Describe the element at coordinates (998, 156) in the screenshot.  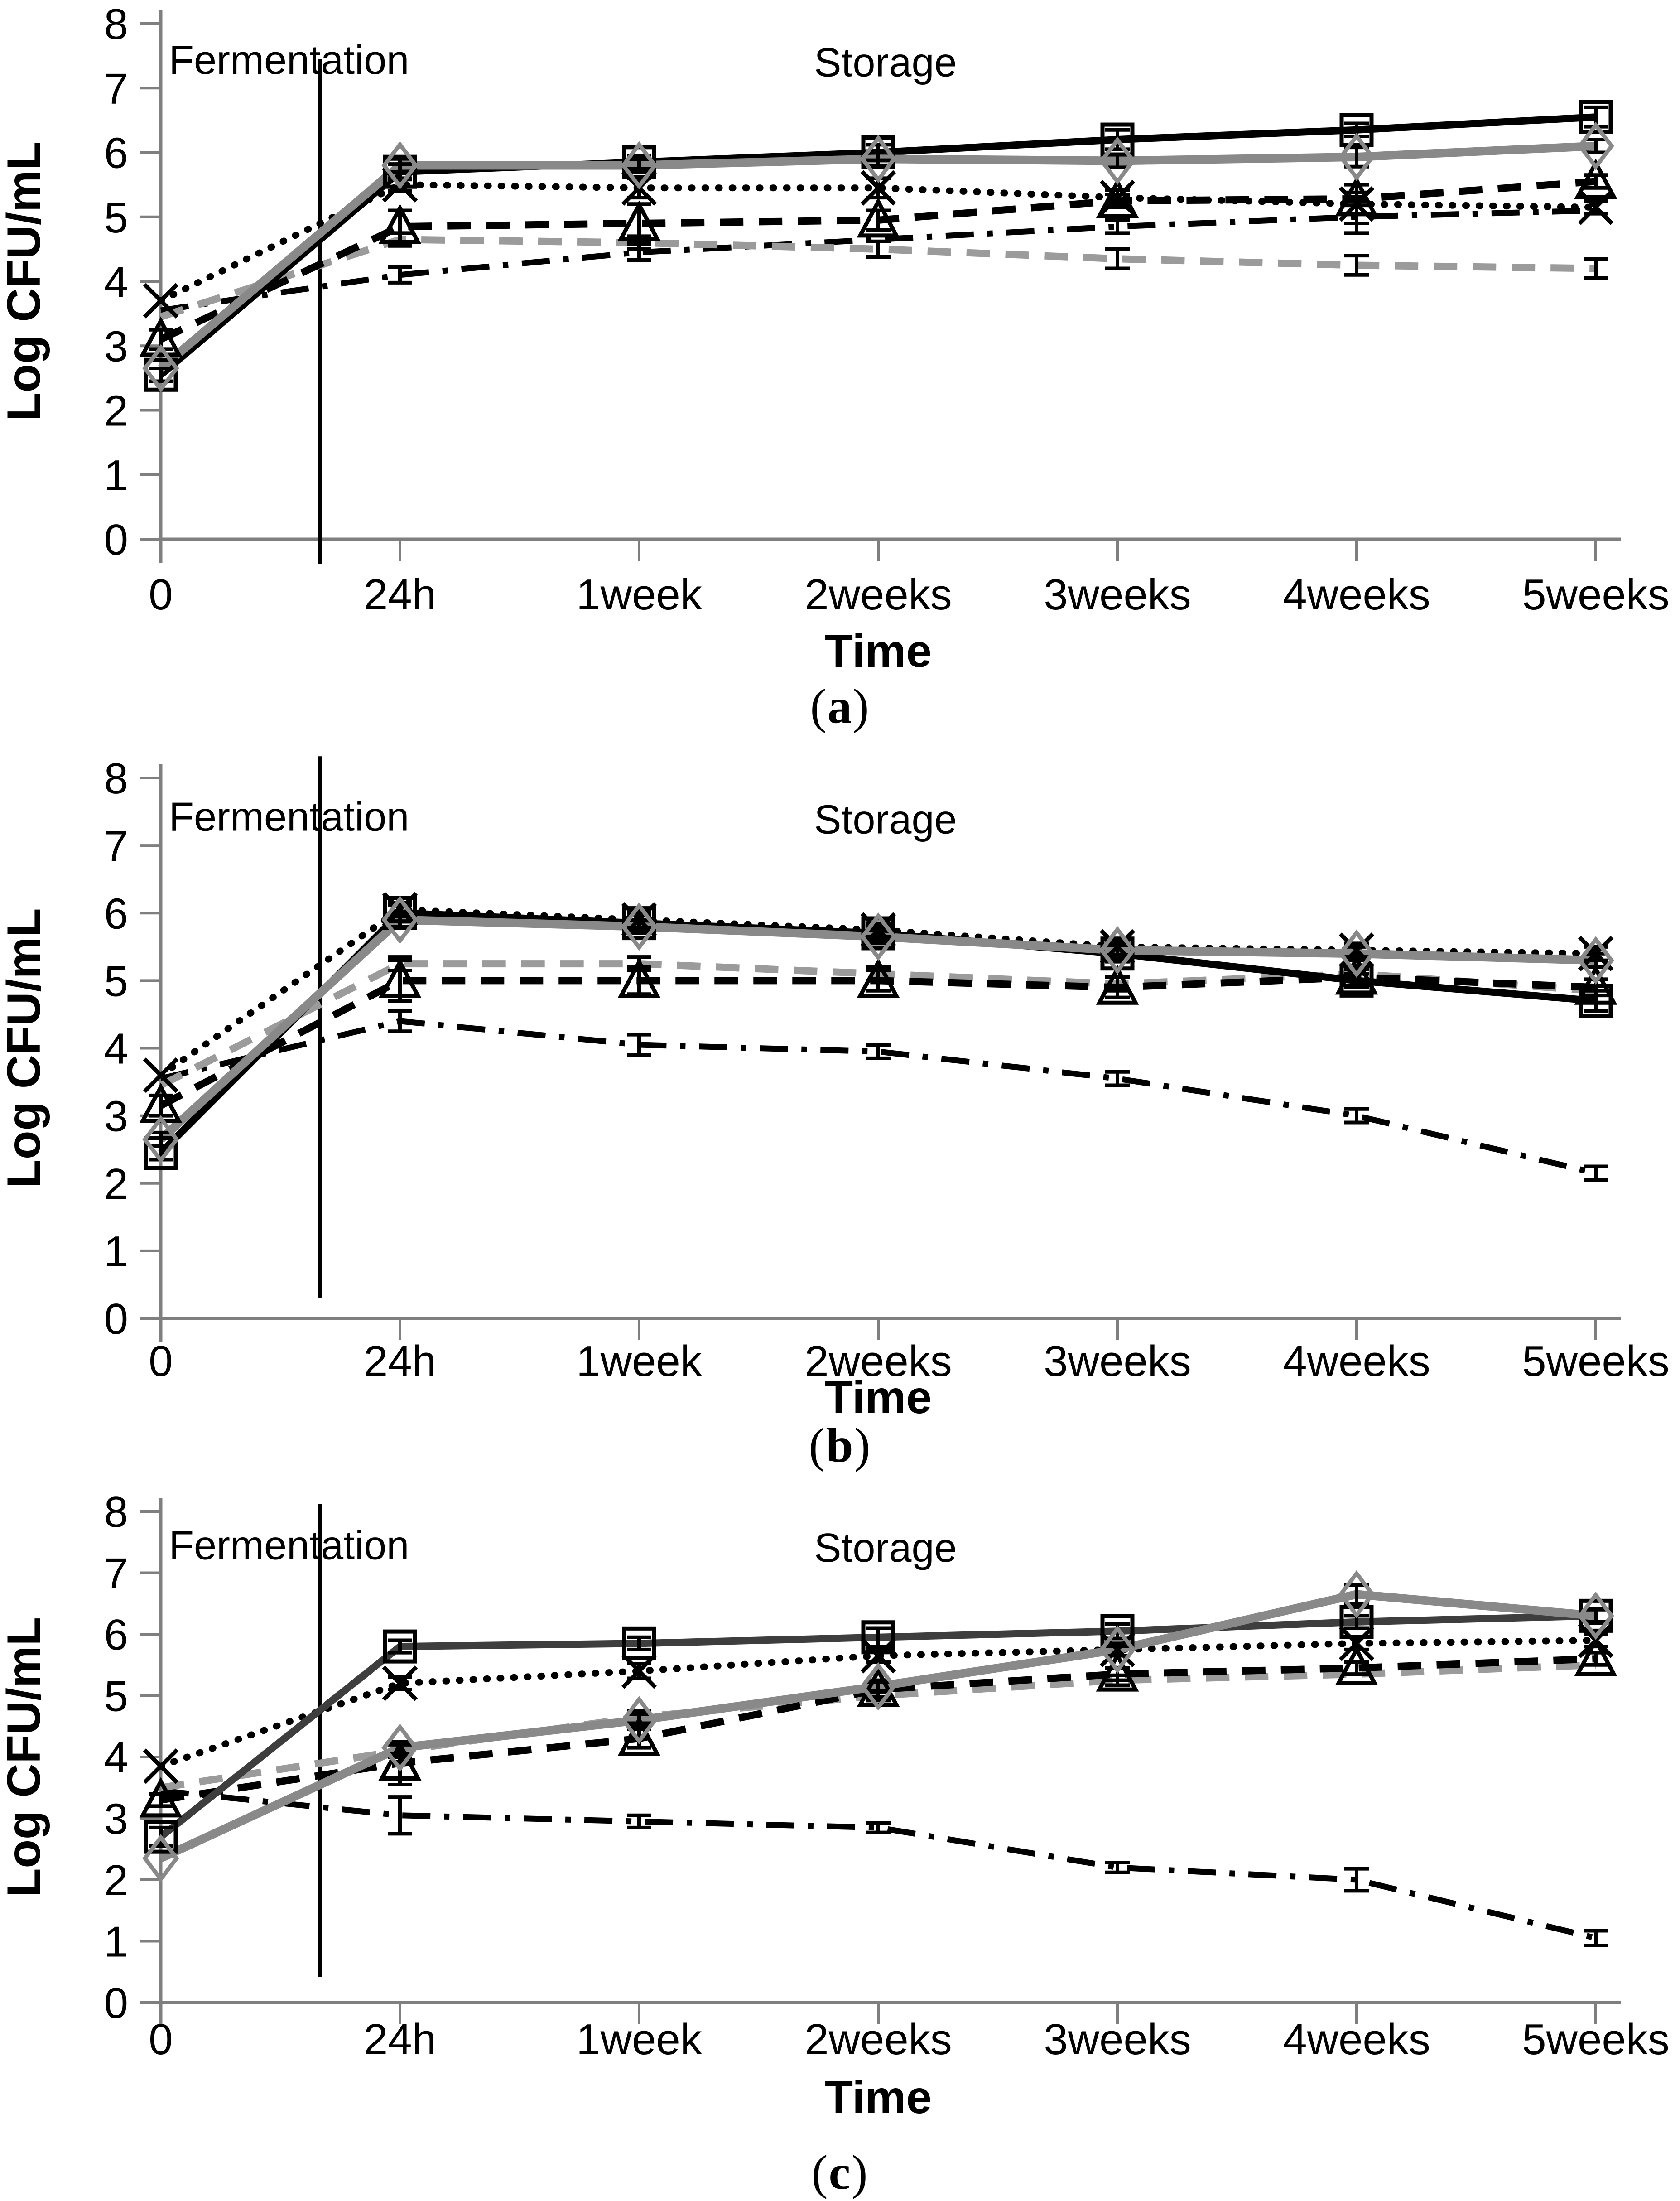
I see `series-error-bars-solid-gray-open-diamond` at that location.